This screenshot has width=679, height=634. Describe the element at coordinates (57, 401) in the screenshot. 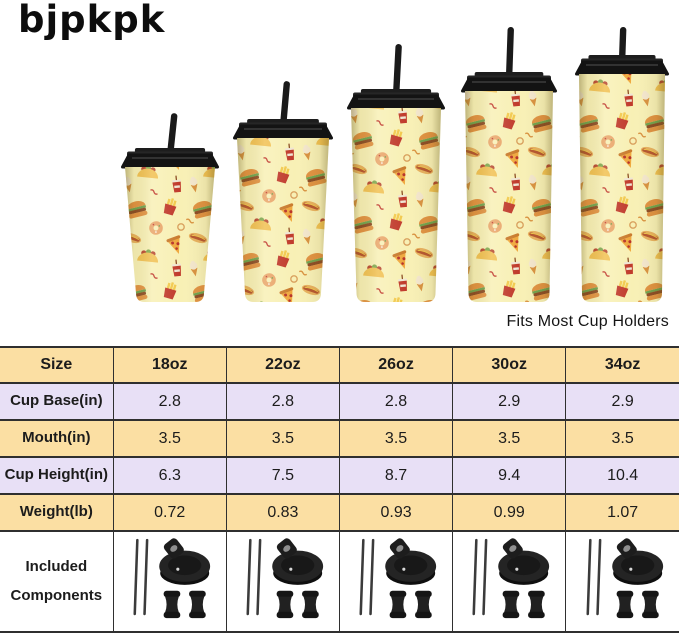

I see `row-label: Cup Base(in)` at that location.